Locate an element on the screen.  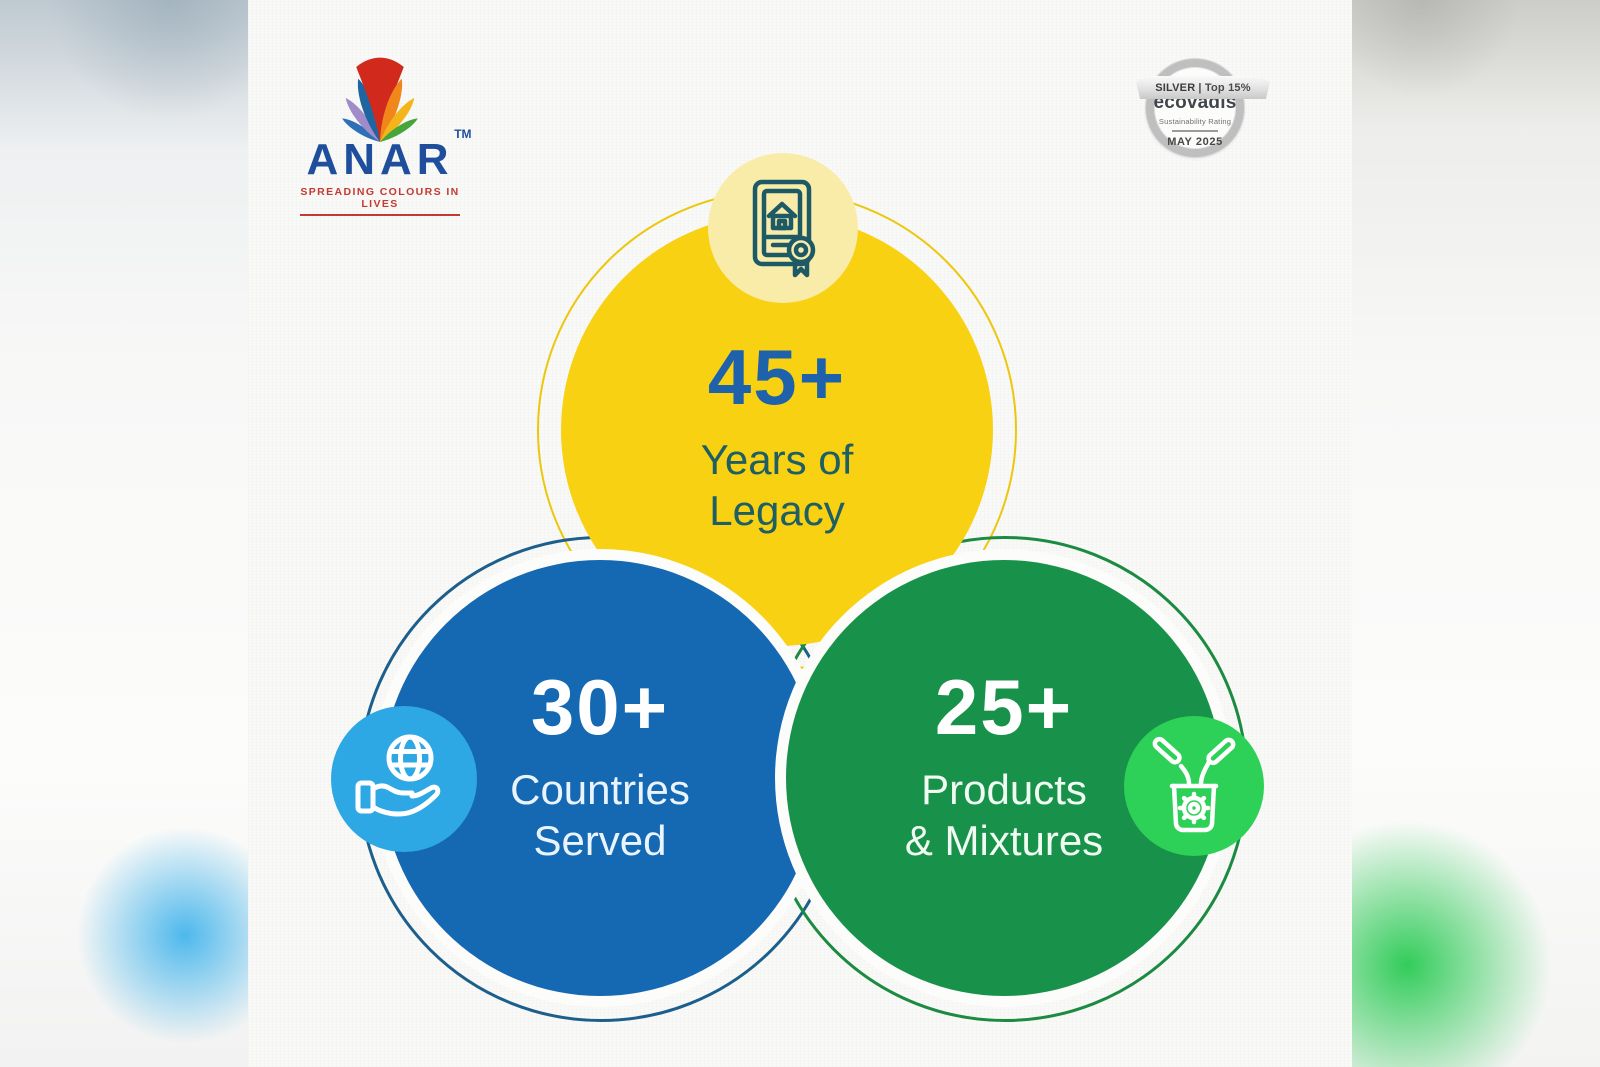
stat-label-line: Served is located at coordinates (600, 841).